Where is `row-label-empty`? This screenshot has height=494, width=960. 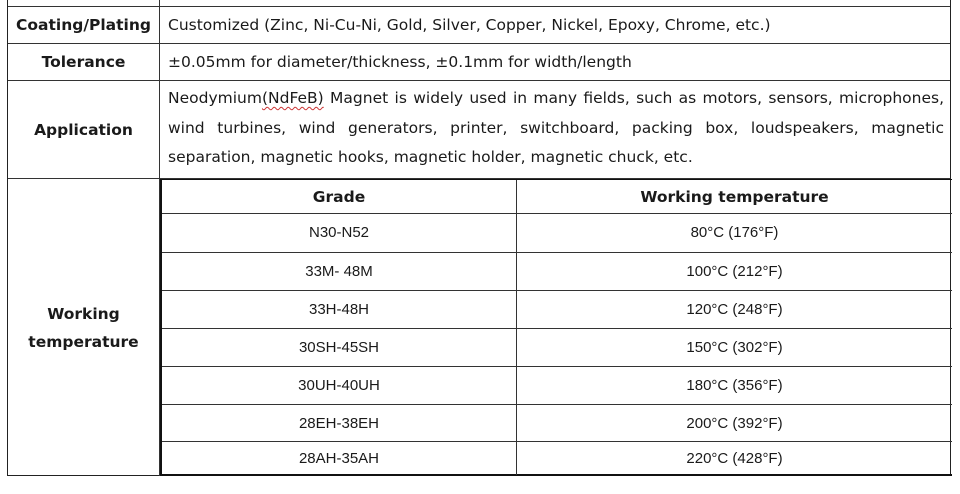 row-label-empty is located at coordinates (84, 3).